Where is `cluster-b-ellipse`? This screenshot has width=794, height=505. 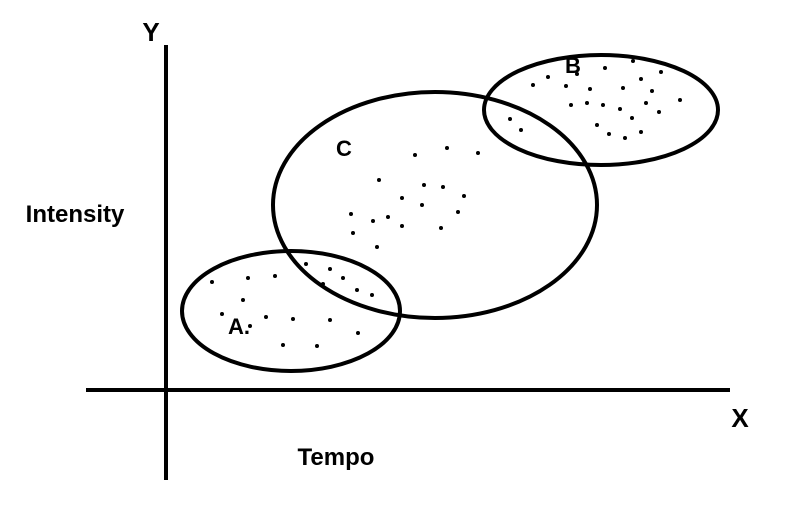
cluster-b-ellipse is located at coordinates (601, 110).